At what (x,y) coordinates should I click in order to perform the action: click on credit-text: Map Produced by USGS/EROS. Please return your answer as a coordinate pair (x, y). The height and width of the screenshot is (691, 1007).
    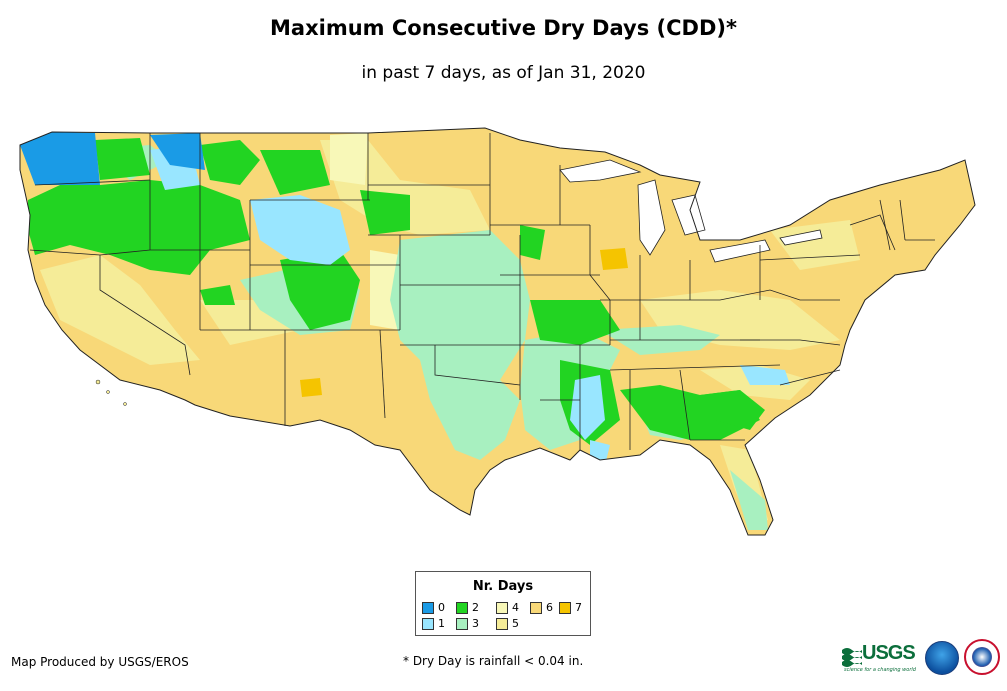
    Looking at the image, I should click on (100, 662).